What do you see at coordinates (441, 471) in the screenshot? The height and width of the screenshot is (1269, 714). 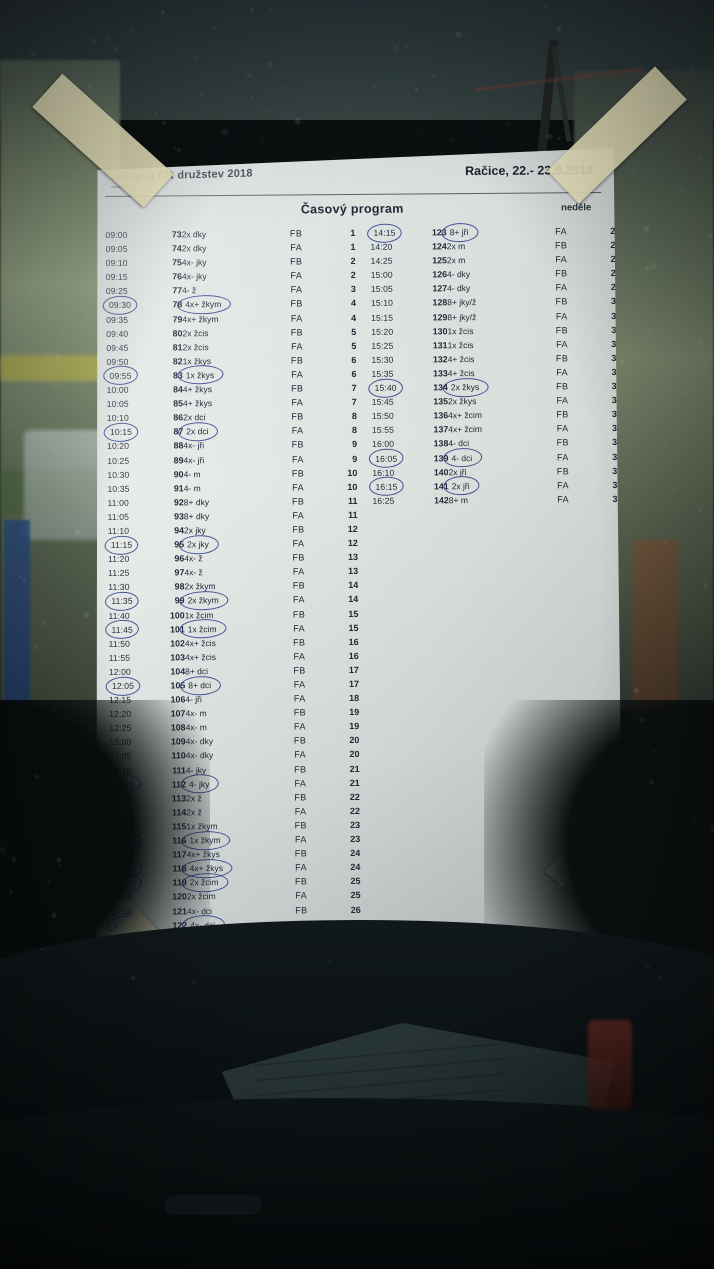 I see `race-number: 140` at bounding box center [441, 471].